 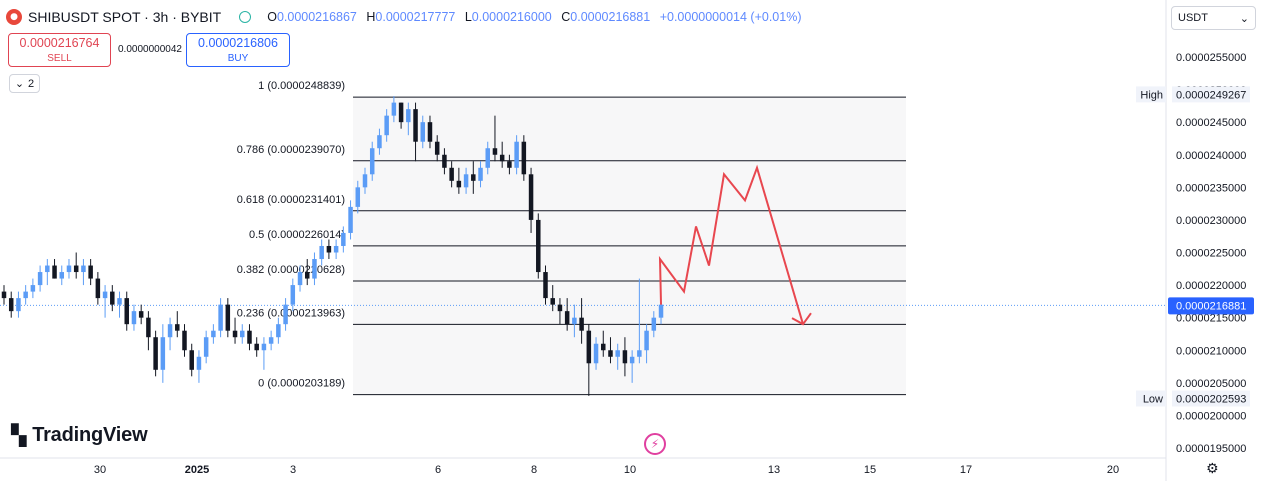 What do you see at coordinates (371, 17) in the screenshot?
I see `high-label: H` at bounding box center [371, 17].